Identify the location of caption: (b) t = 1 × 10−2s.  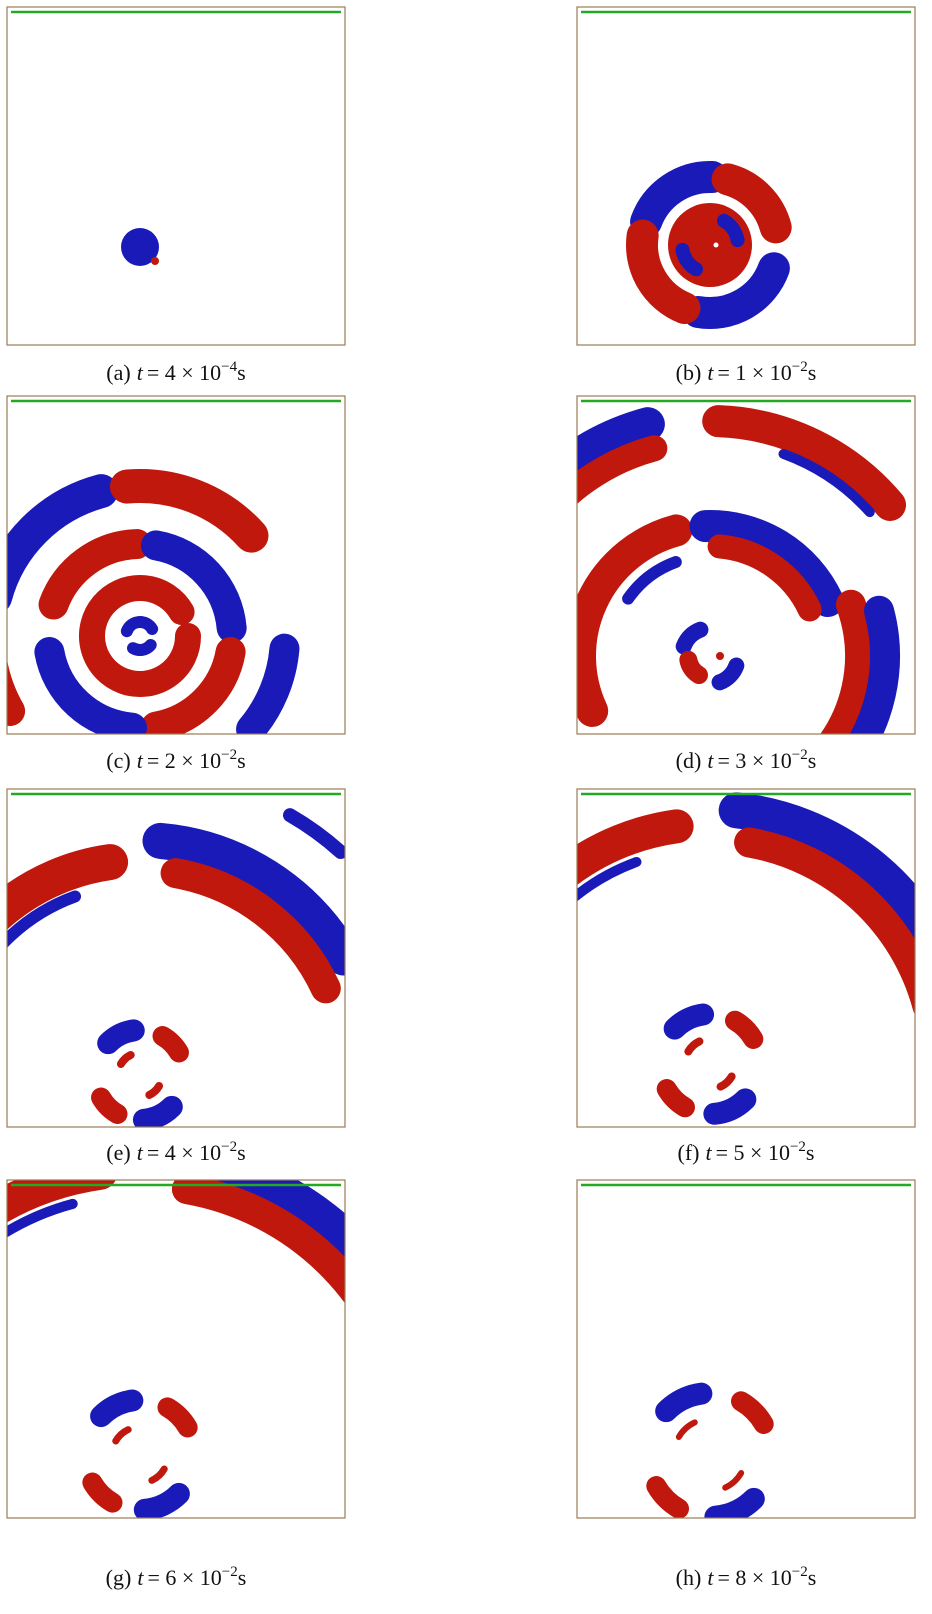
(746, 372).